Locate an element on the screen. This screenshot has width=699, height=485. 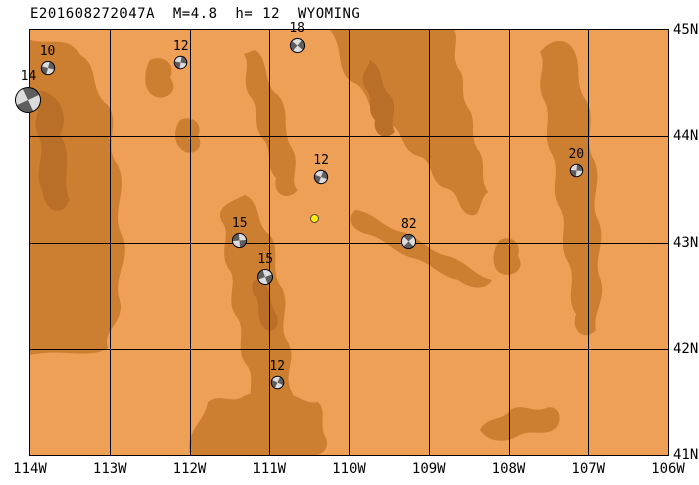
lon-tick-label: 111W is located at coordinates (269, 469).